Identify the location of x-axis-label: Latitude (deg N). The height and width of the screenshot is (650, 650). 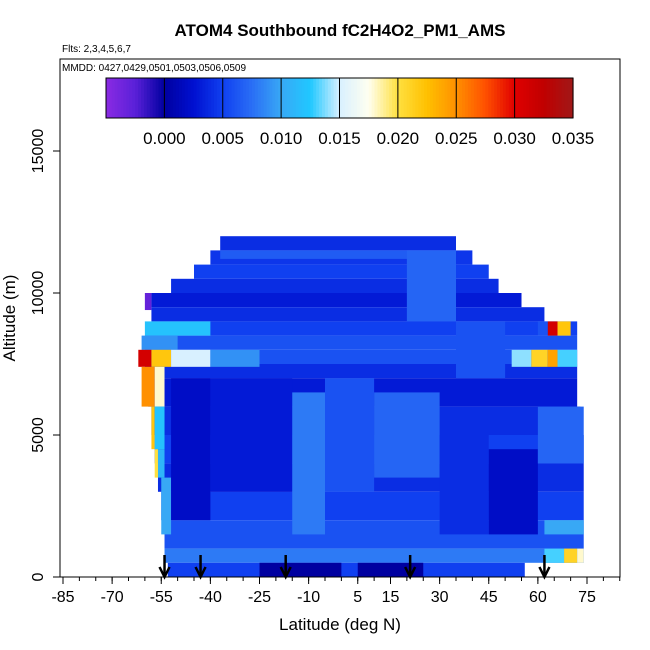
(340, 624).